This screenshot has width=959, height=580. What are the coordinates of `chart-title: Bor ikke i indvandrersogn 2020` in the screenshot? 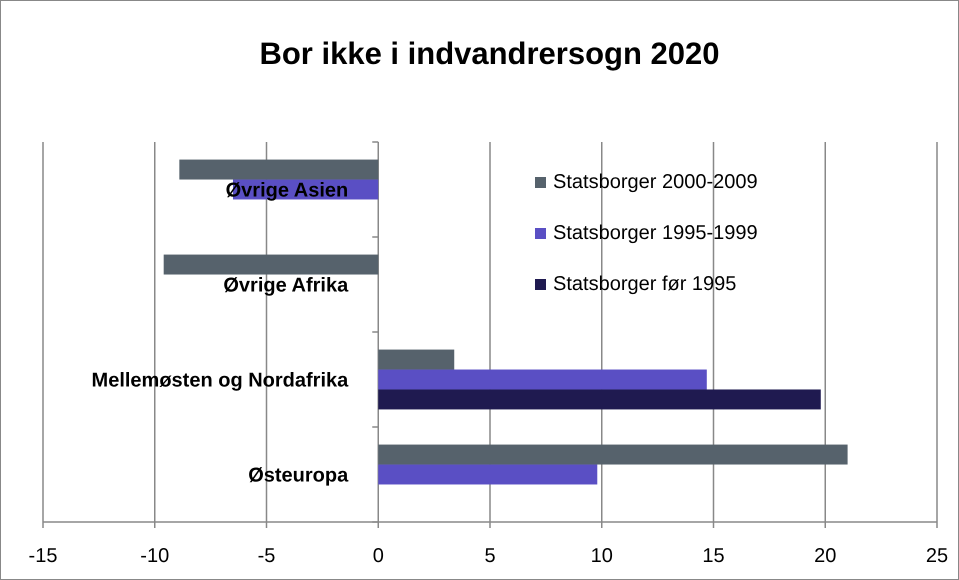 It's located at (489, 53).